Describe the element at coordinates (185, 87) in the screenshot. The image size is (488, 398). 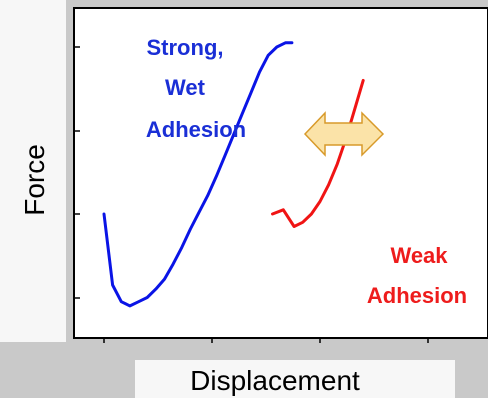
I see `annotation-wet: Wet` at that location.